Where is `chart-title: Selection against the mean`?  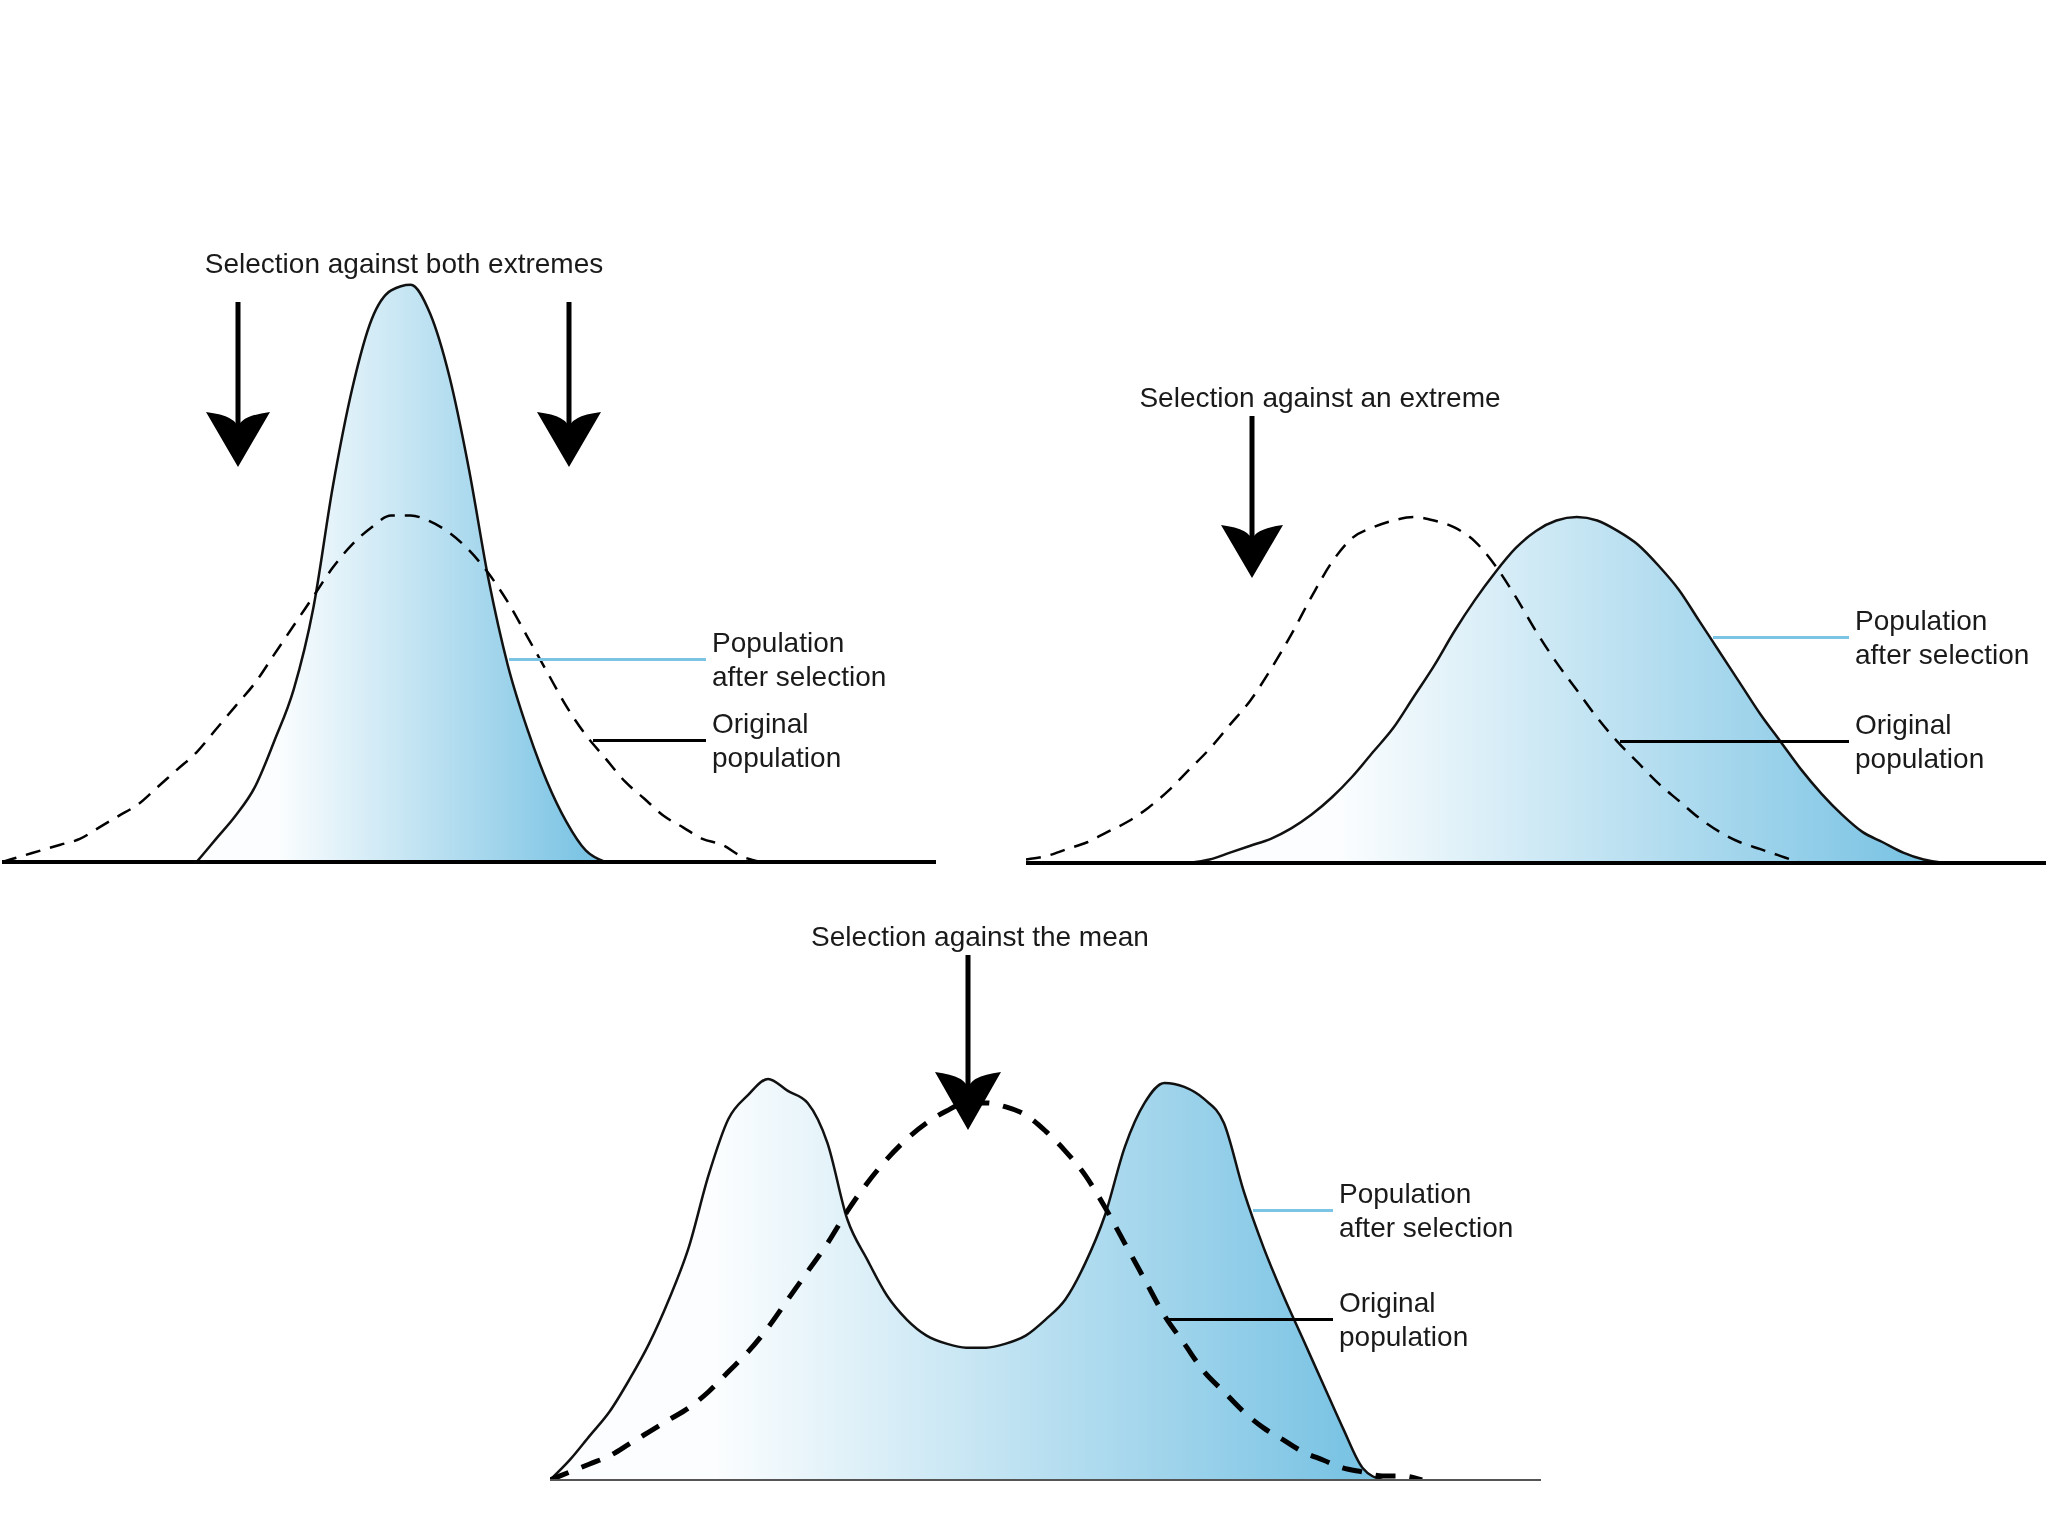 chart-title: Selection against the mean is located at coordinates (980, 937).